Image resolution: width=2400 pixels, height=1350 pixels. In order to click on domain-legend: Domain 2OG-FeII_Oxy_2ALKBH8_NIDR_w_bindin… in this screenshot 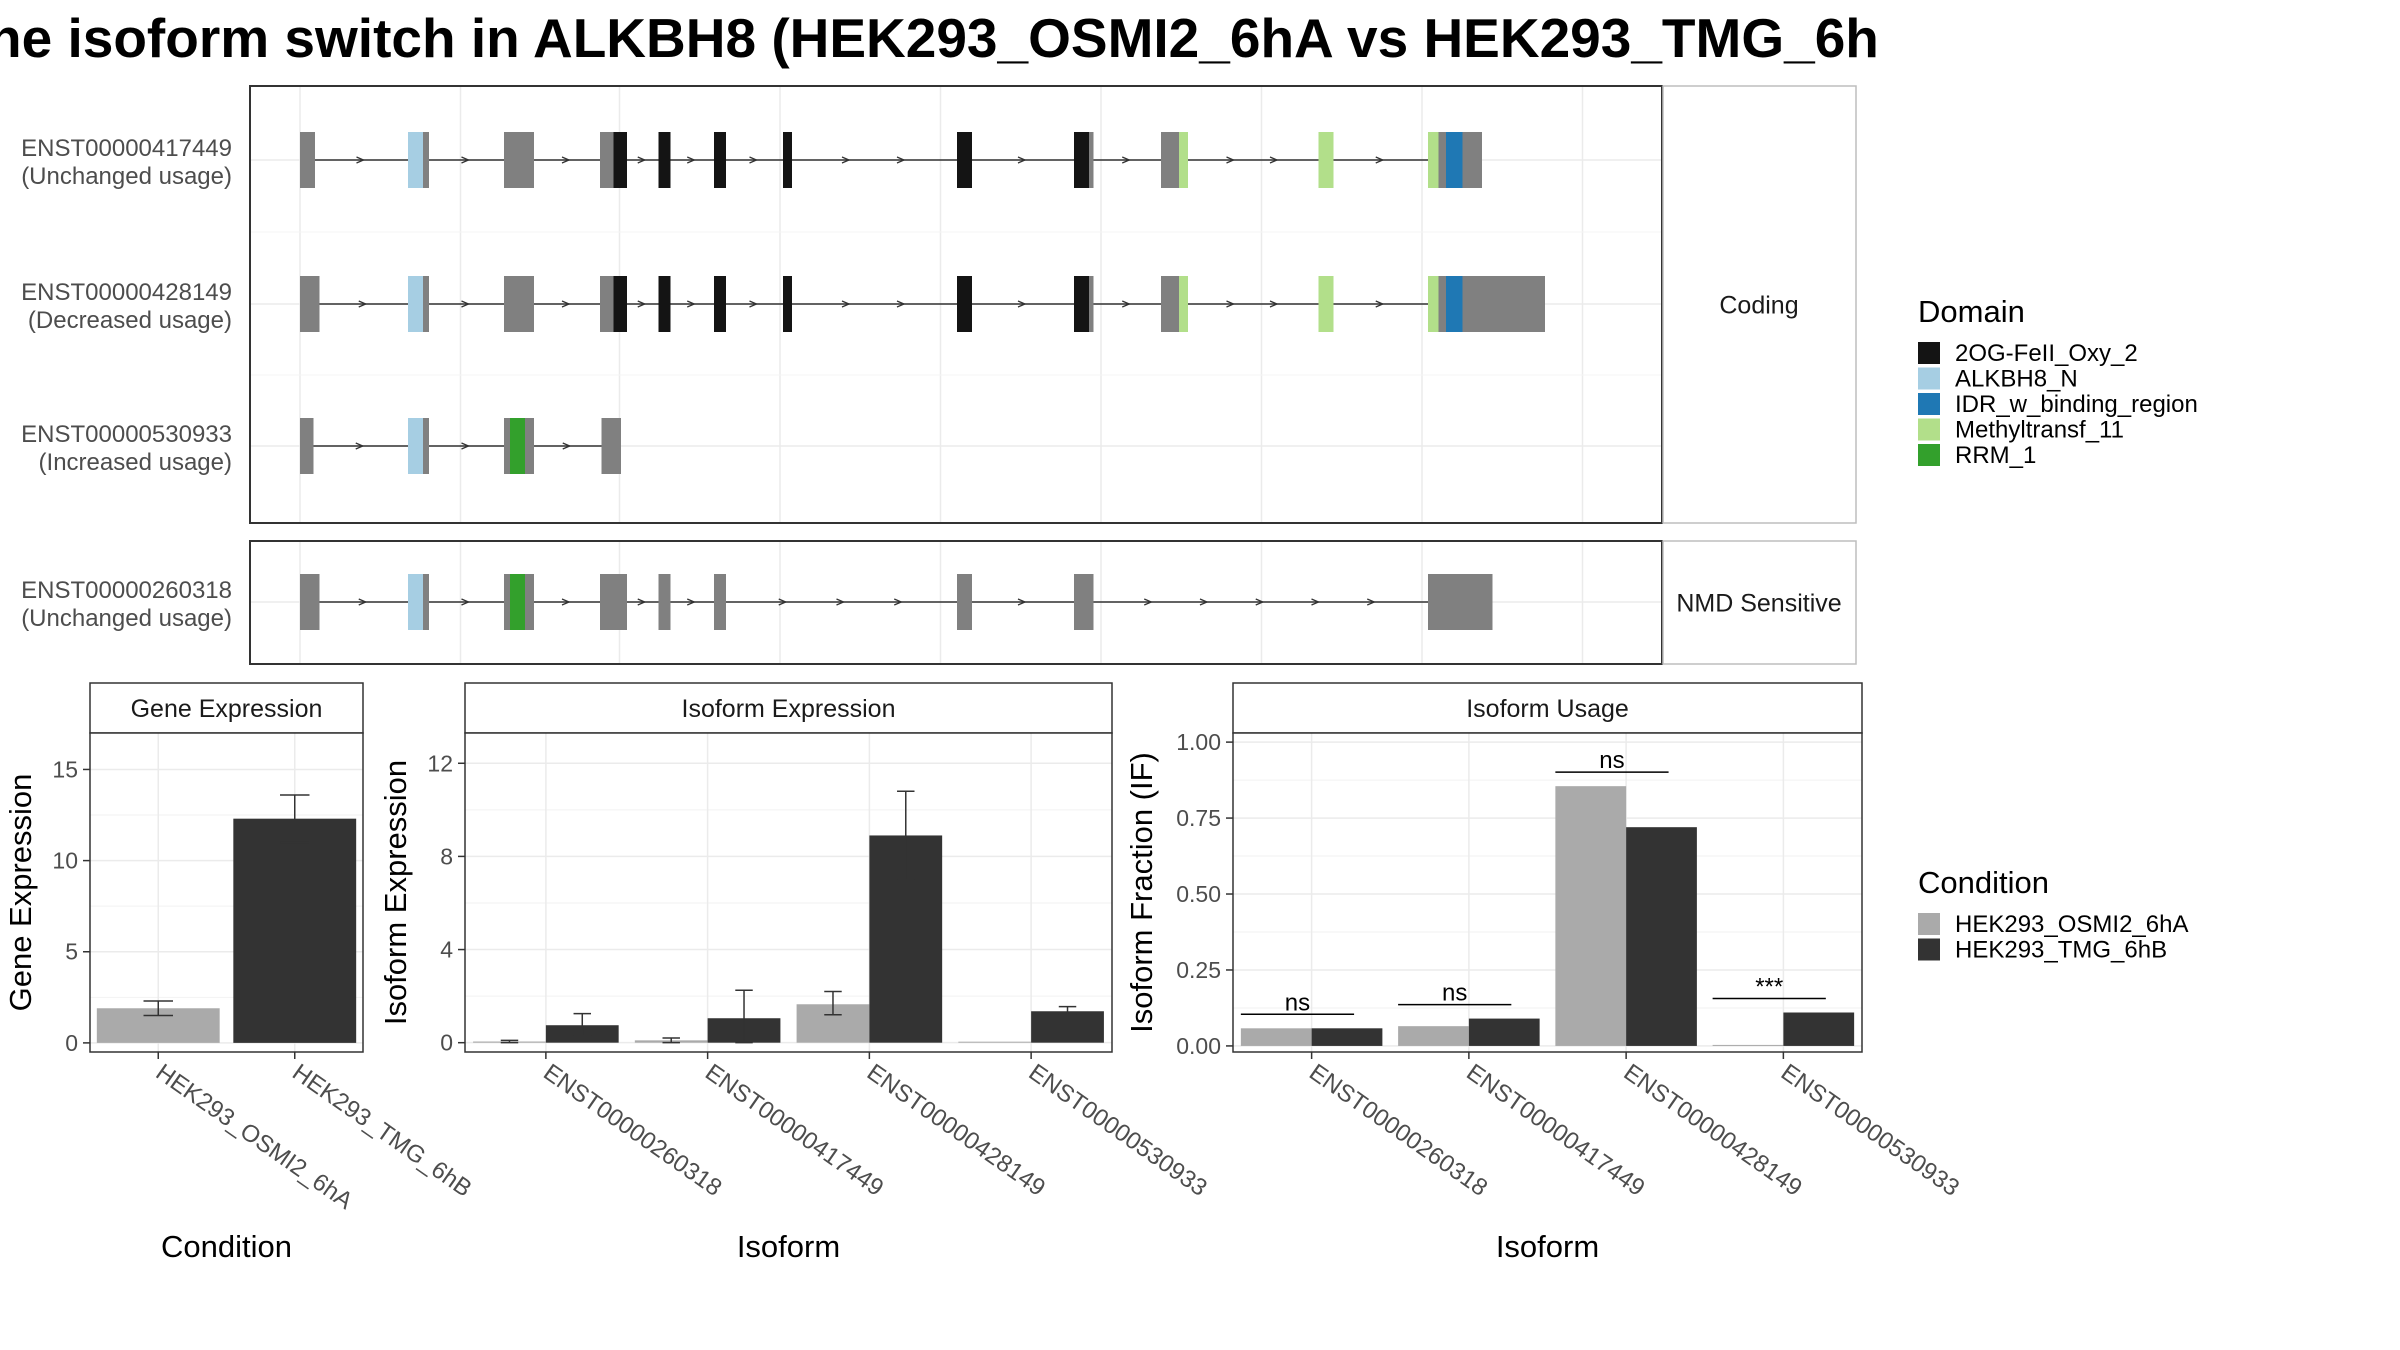, I will do `click(2058, 381)`.